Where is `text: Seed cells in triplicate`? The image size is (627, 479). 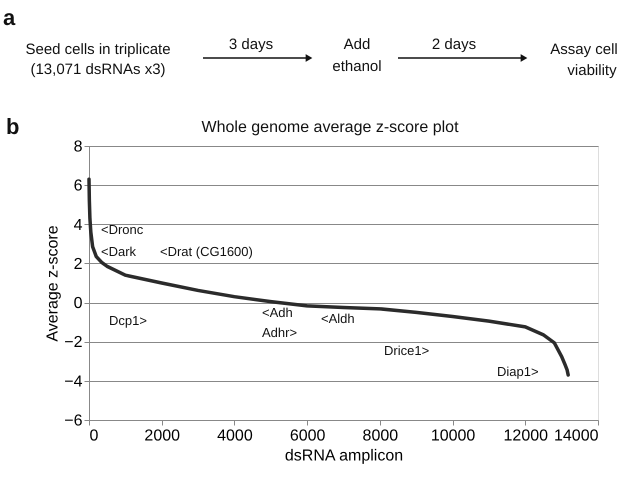 text: Seed cells in triplicate is located at coordinates (98, 49).